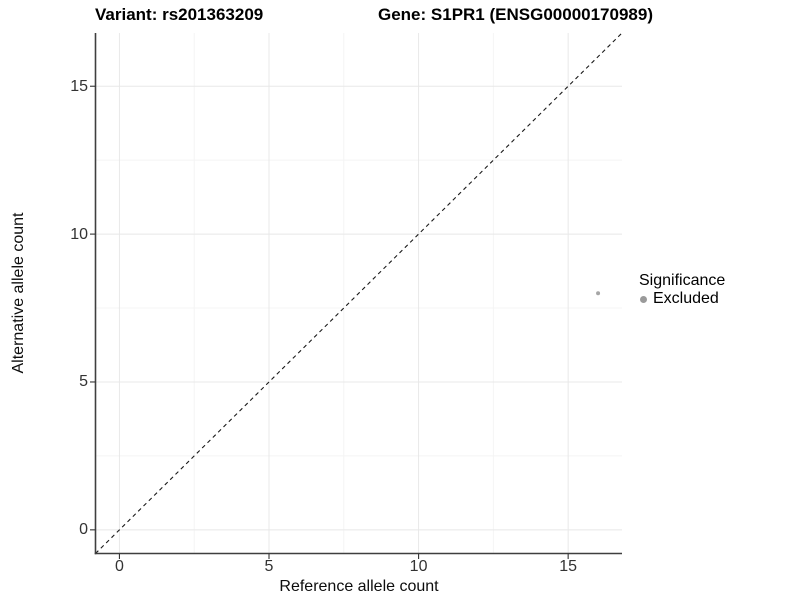  I want to click on y-tick-label: 0, so click(83, 530).